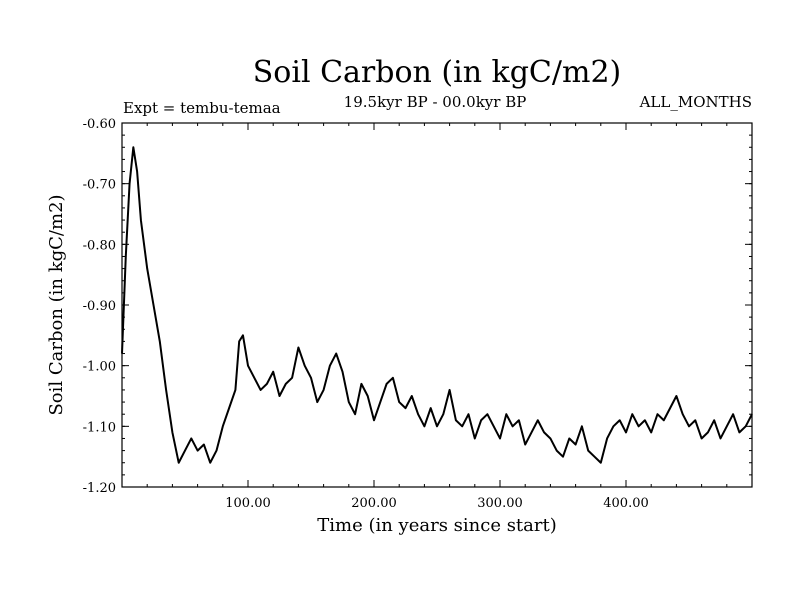 This screenshot has width=800, height=600. I want to click on x-tick-label: 300.00, so click(500, 503).